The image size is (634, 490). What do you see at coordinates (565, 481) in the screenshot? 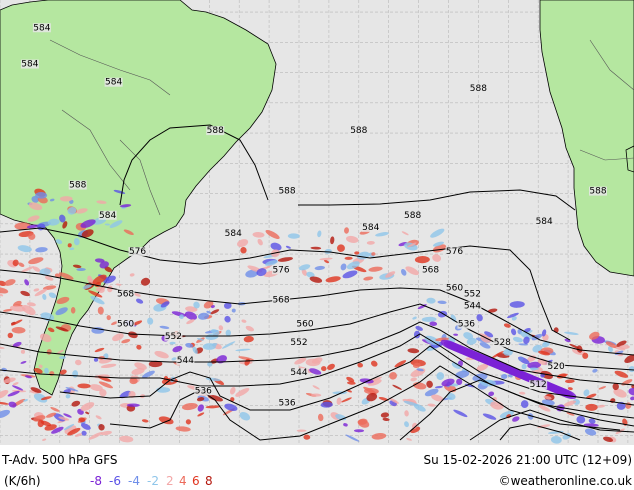
I see `credit-link: ©weatheronline.co.uk` at bounding box center [565, 481].